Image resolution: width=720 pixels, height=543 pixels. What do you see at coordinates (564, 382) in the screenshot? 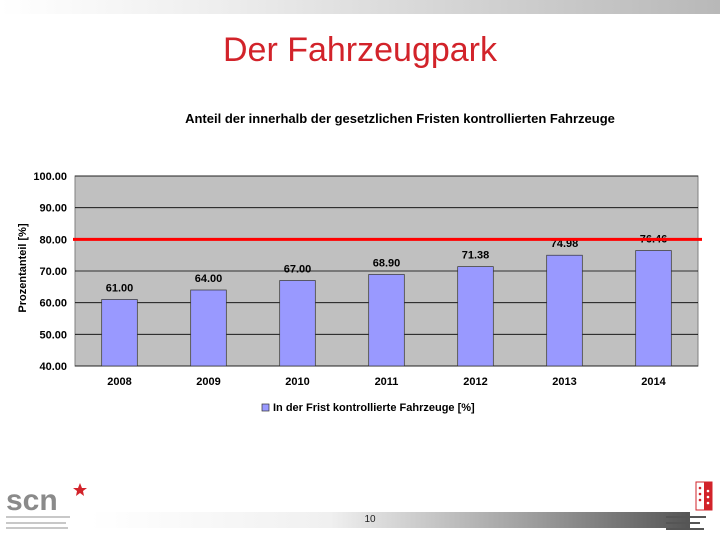
I see `x-tick-label: 2013` at bounding box center [564, 382].